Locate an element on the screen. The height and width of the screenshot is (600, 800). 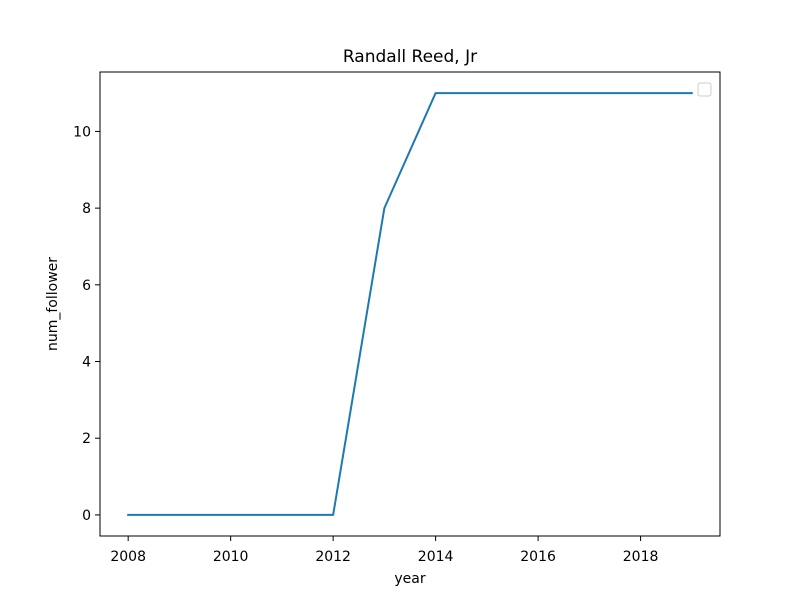
y-tick-label: 2 is located at coordinates (86, 439).